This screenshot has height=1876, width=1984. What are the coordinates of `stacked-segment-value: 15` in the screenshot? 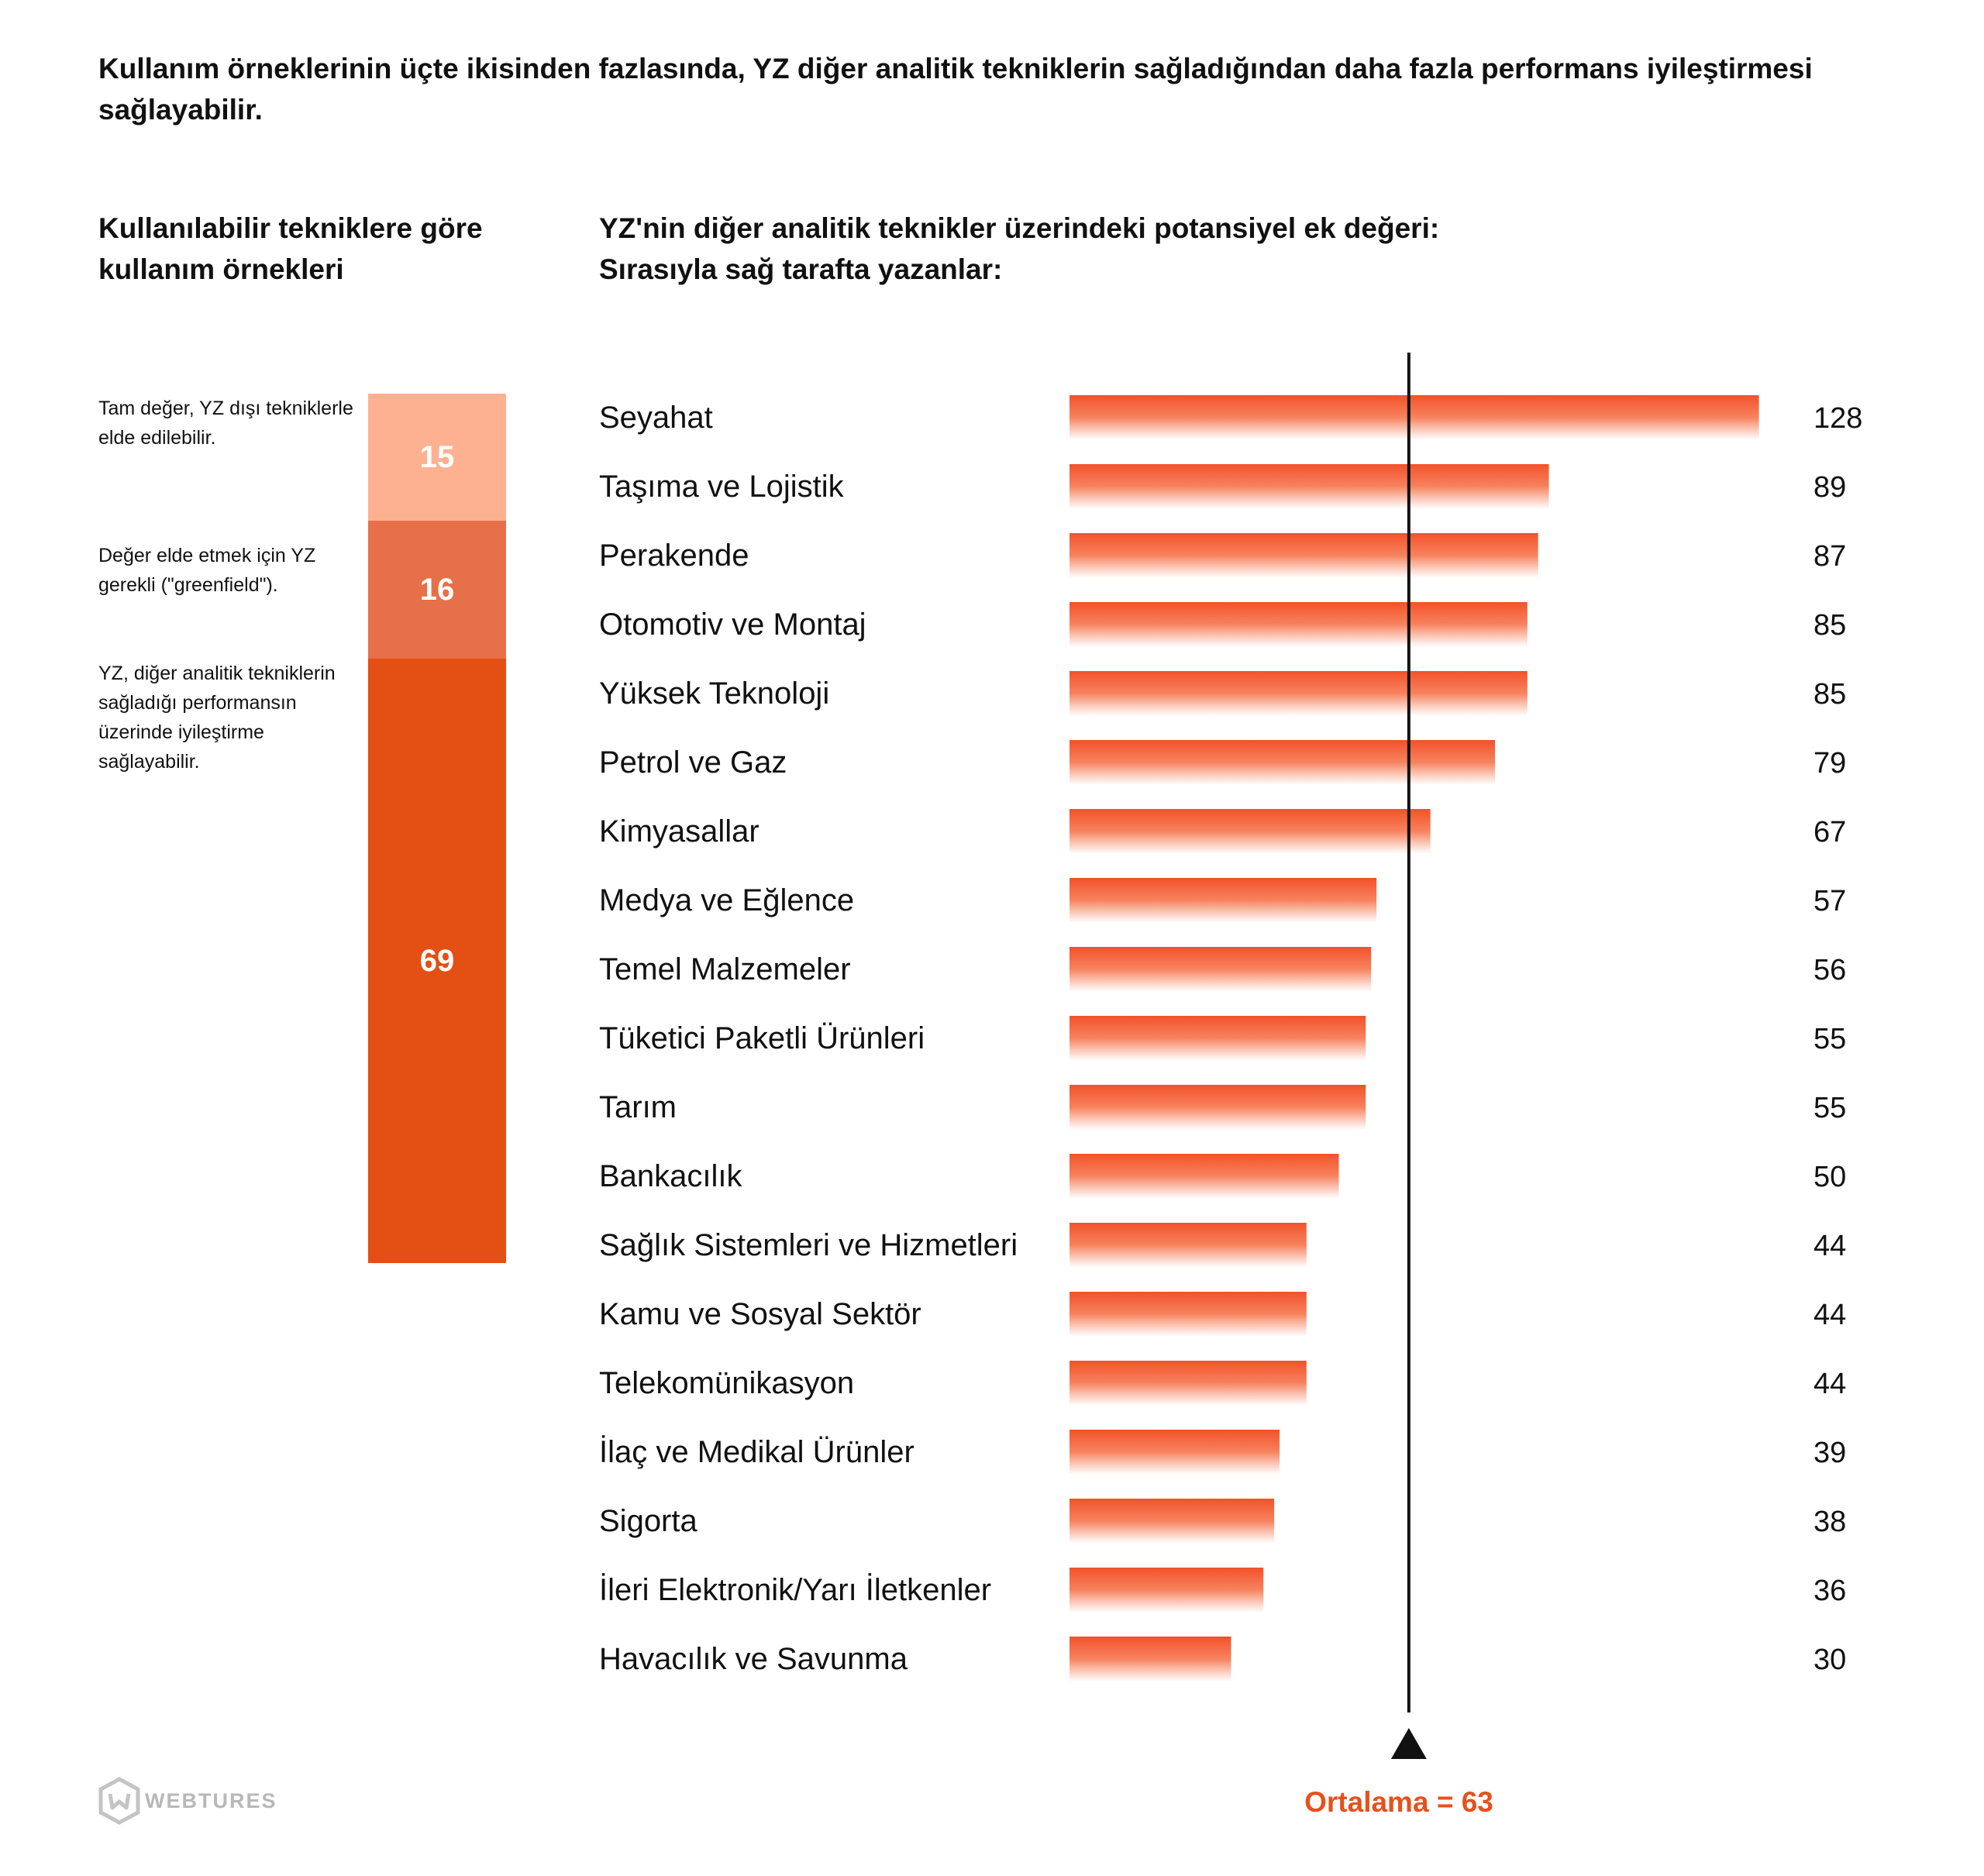 It's located at (437, 456).